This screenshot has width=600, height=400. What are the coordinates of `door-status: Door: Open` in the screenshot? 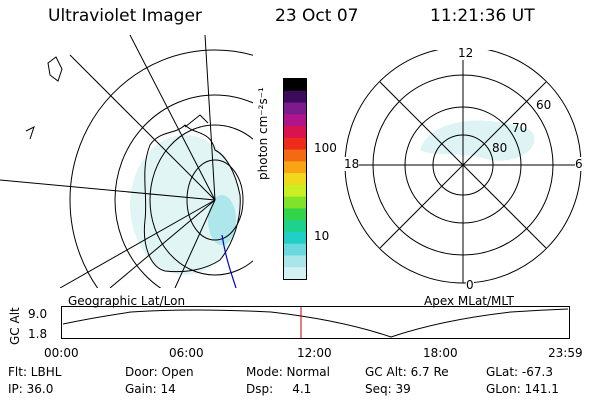 It's located at (159, 372).